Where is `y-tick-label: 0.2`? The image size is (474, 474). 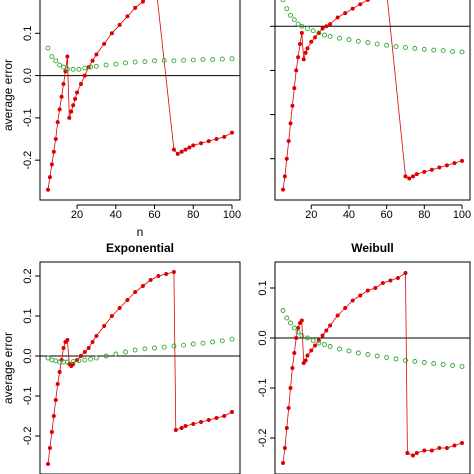 y-tick-label: 0.2 is located at coordinates (28, 275).